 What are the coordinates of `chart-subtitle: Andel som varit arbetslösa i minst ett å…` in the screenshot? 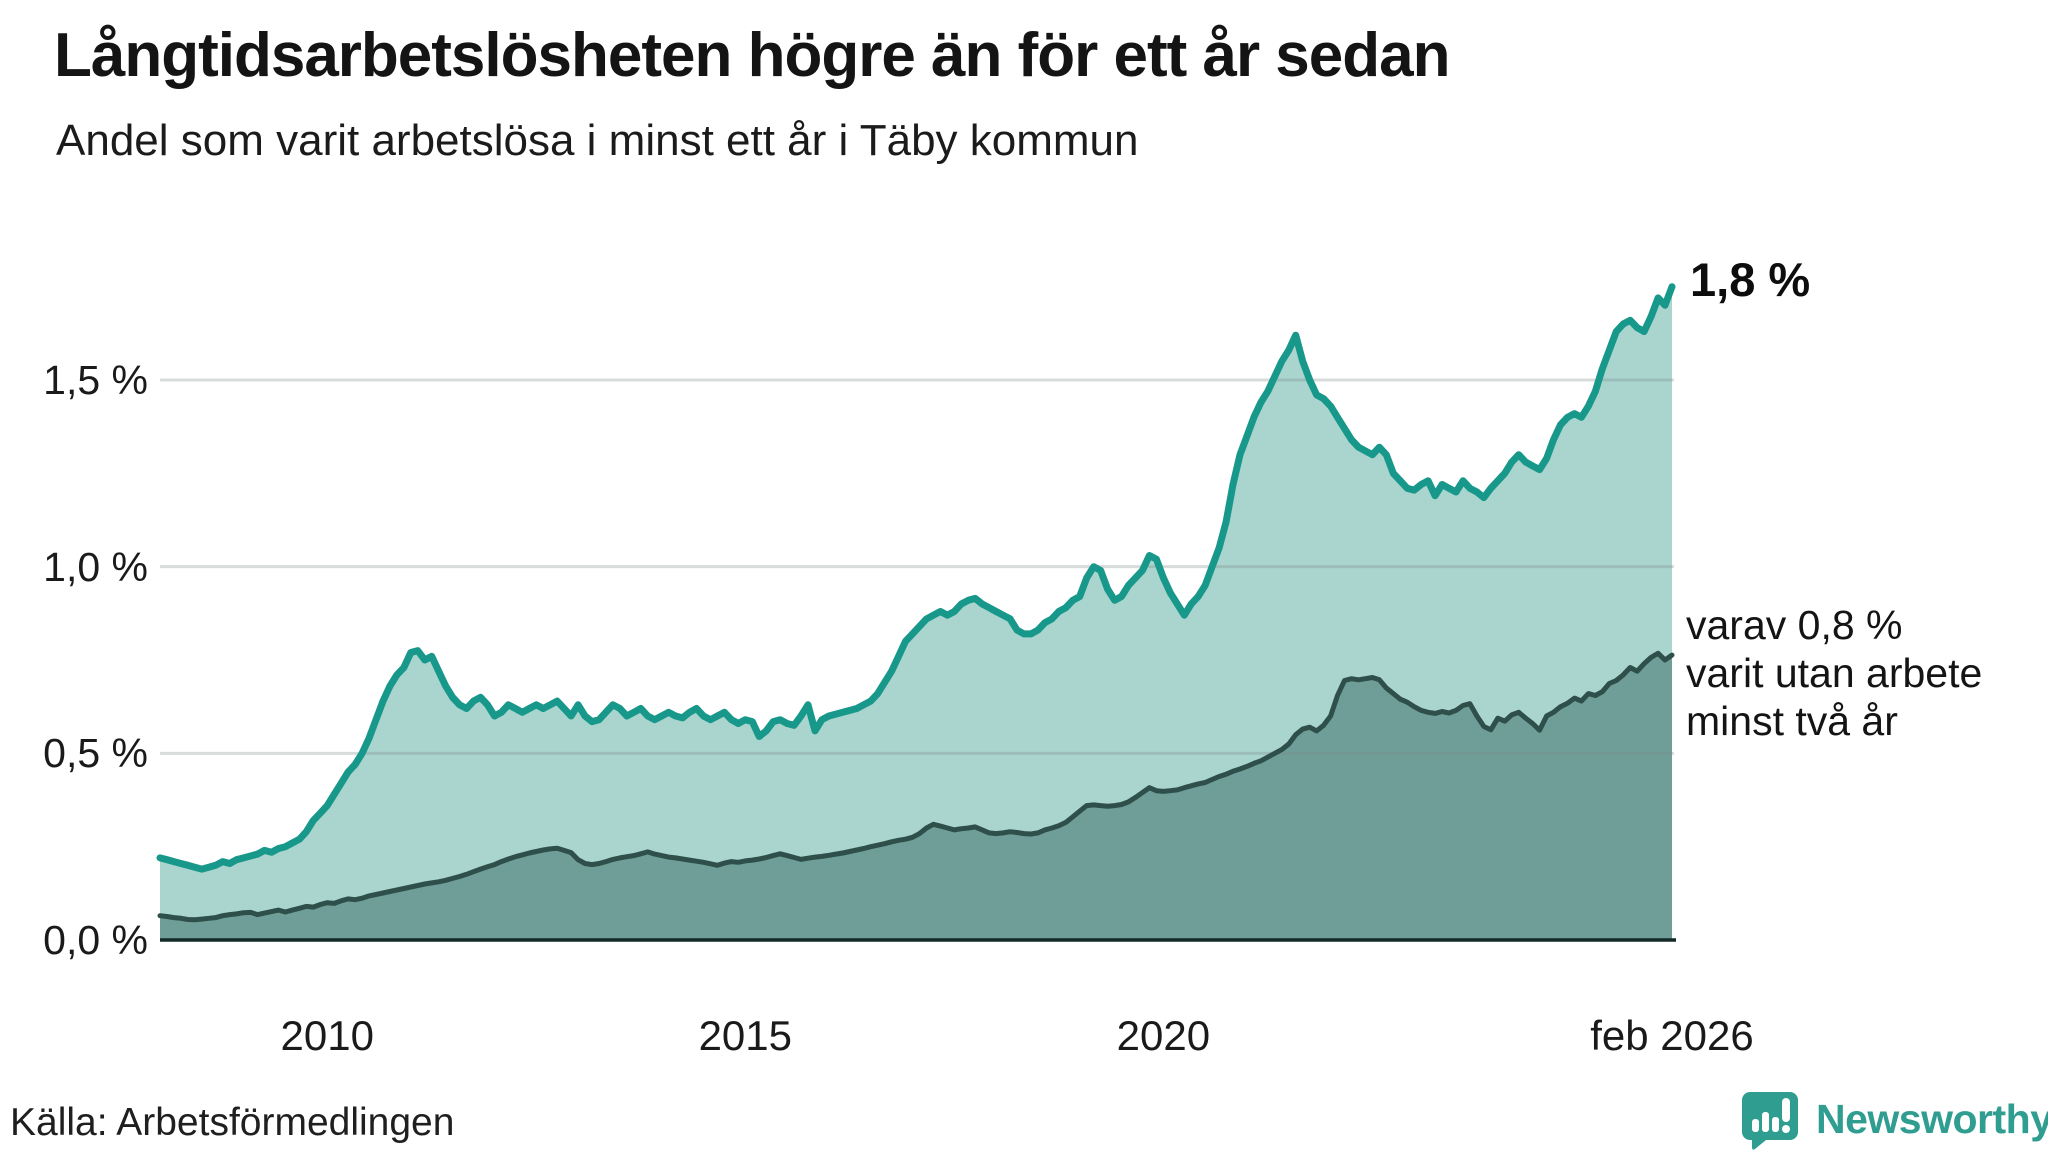 It's located at (597, 140).